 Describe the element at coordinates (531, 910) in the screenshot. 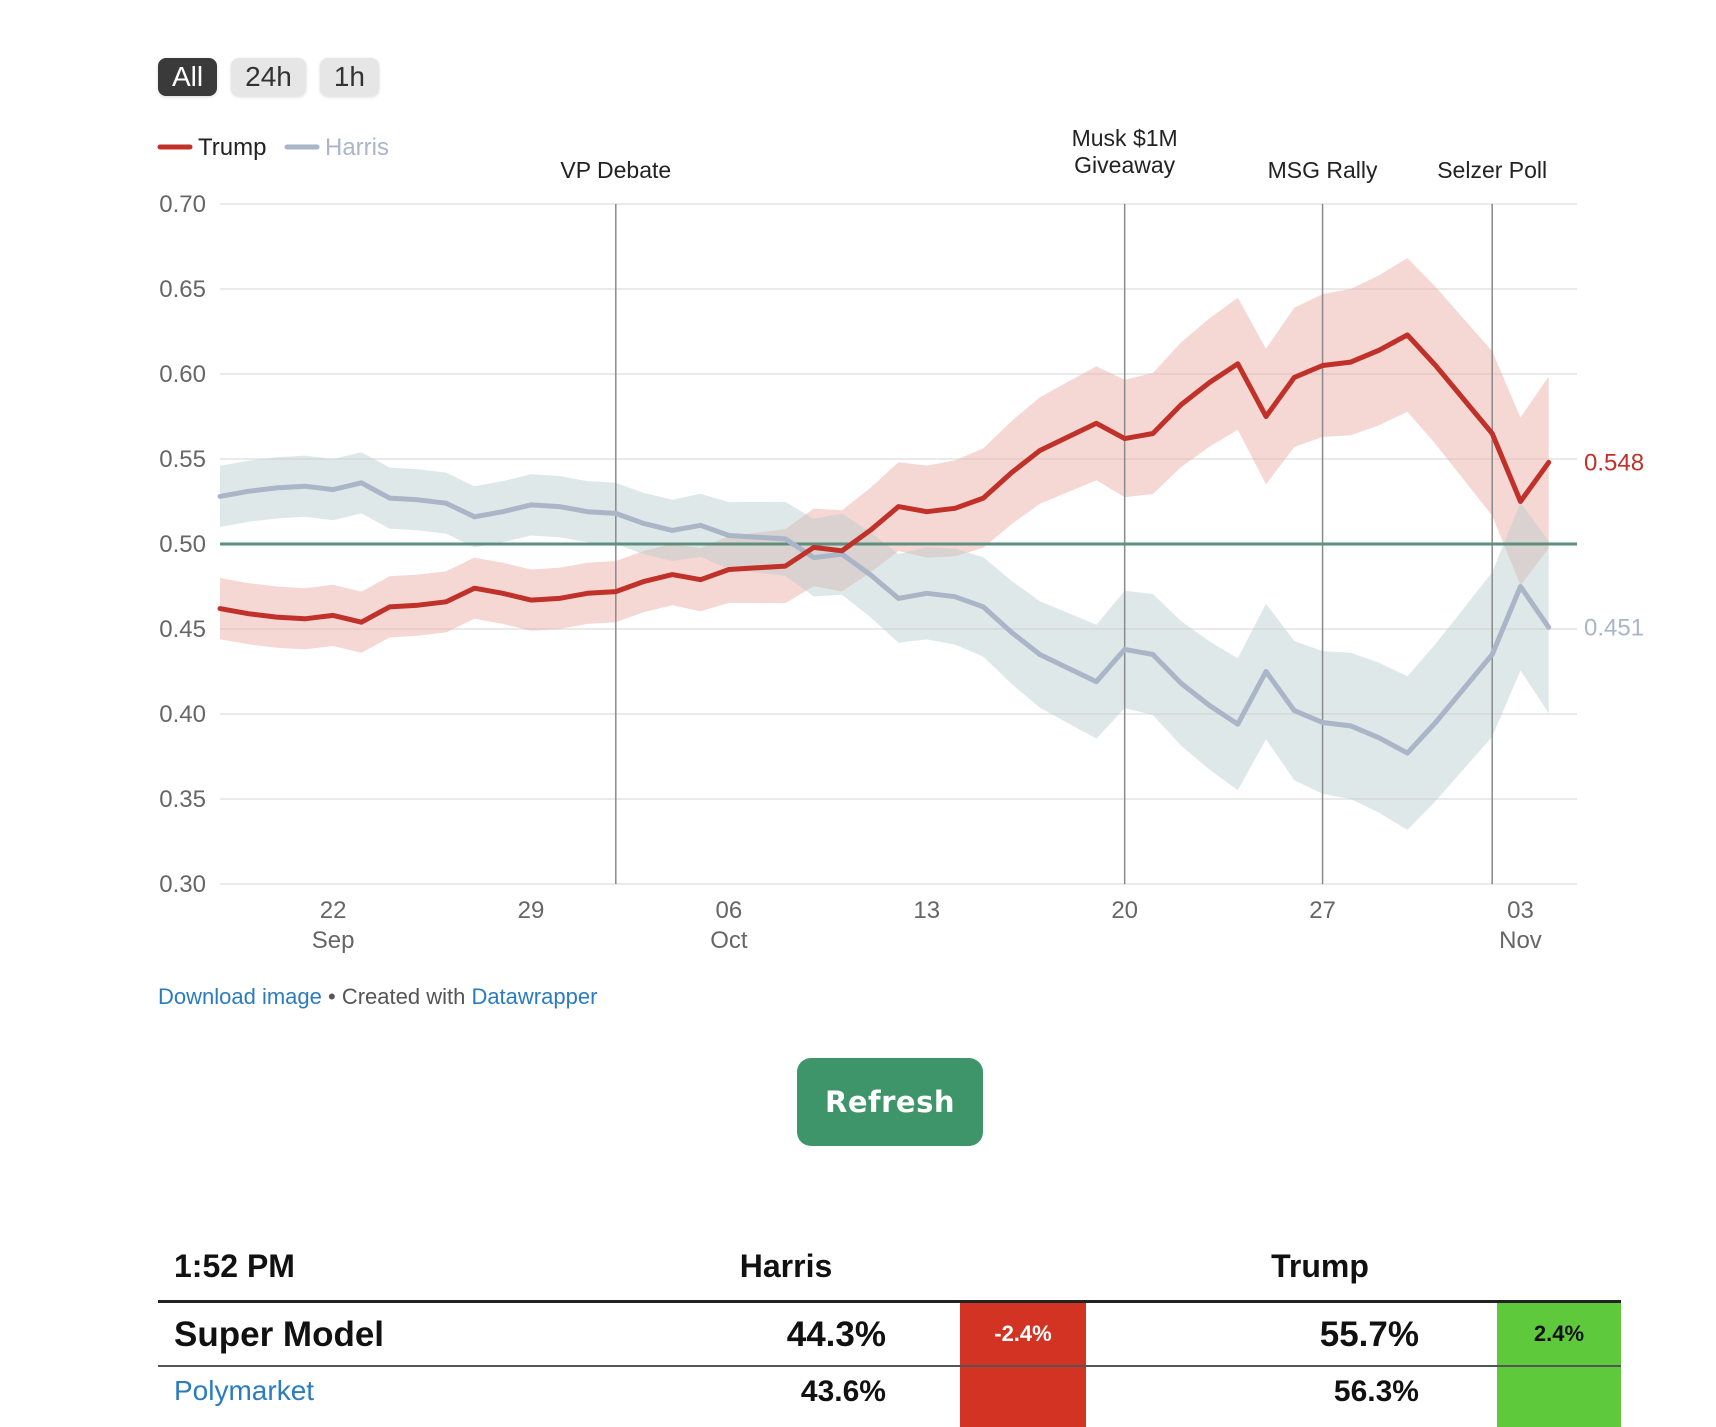

I see `x-tick-label: 29` at that location.